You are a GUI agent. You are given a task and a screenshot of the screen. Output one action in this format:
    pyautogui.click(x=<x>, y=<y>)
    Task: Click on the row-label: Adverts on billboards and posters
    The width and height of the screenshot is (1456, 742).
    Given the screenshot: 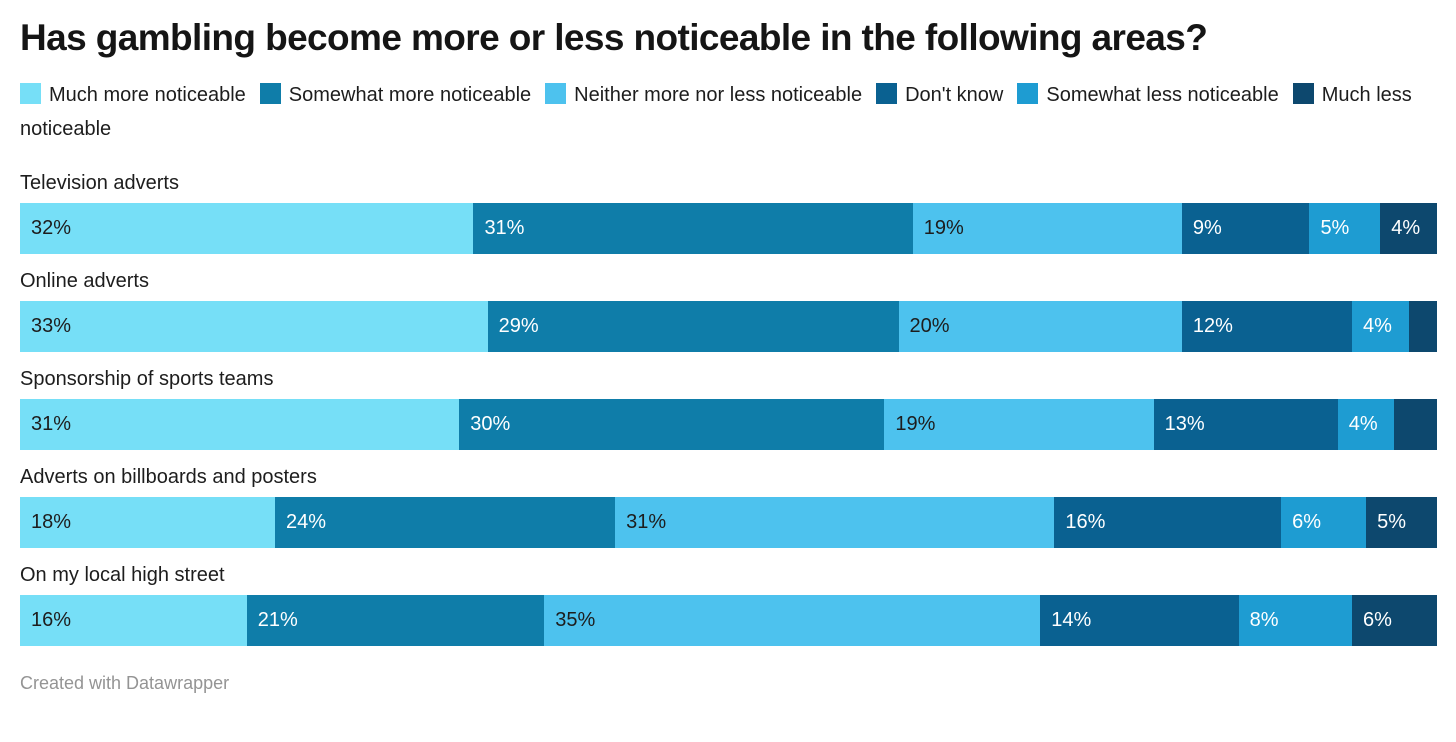 What is the action you would take?
    pyautogui.click(x=168, y=477)
    